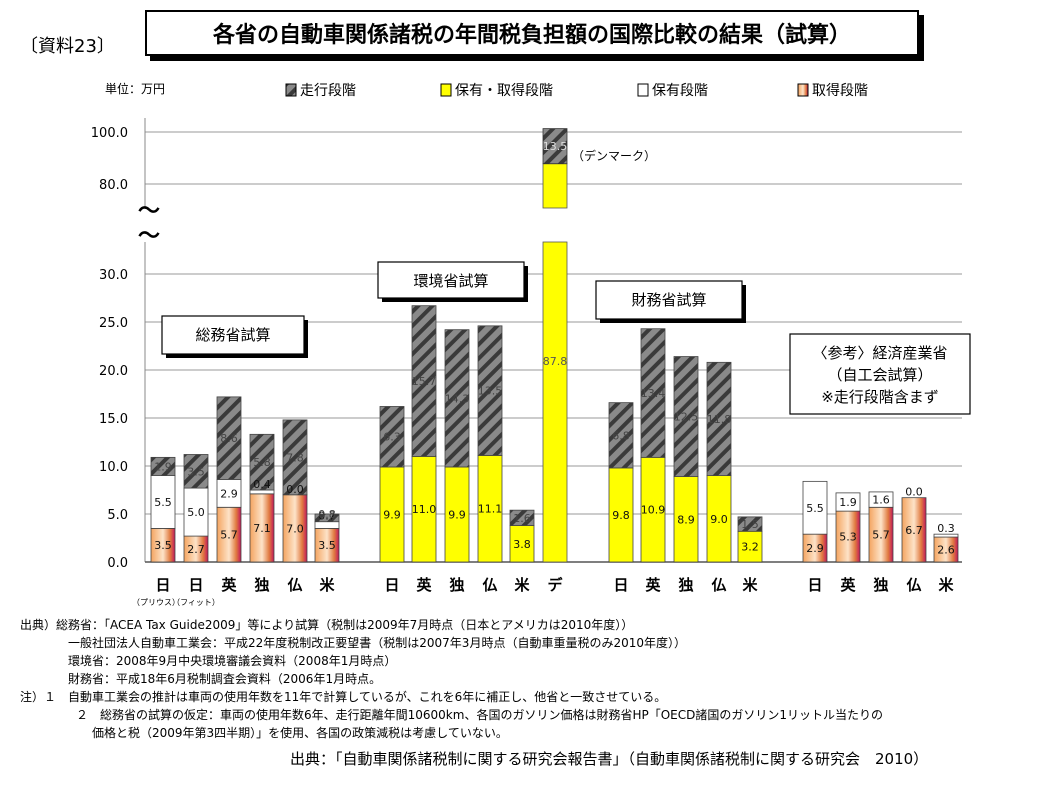  I want to click on meti-box-text: 〈参考〉経済産業省, so click(879, 353).